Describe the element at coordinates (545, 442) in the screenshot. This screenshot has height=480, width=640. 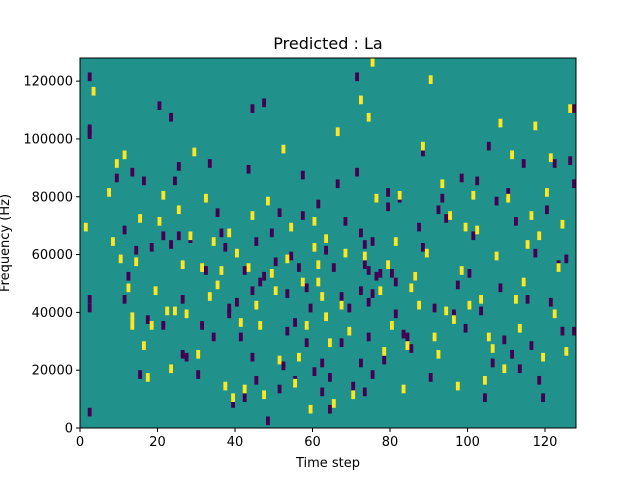
I see `x-tick-label: 120` at that location.